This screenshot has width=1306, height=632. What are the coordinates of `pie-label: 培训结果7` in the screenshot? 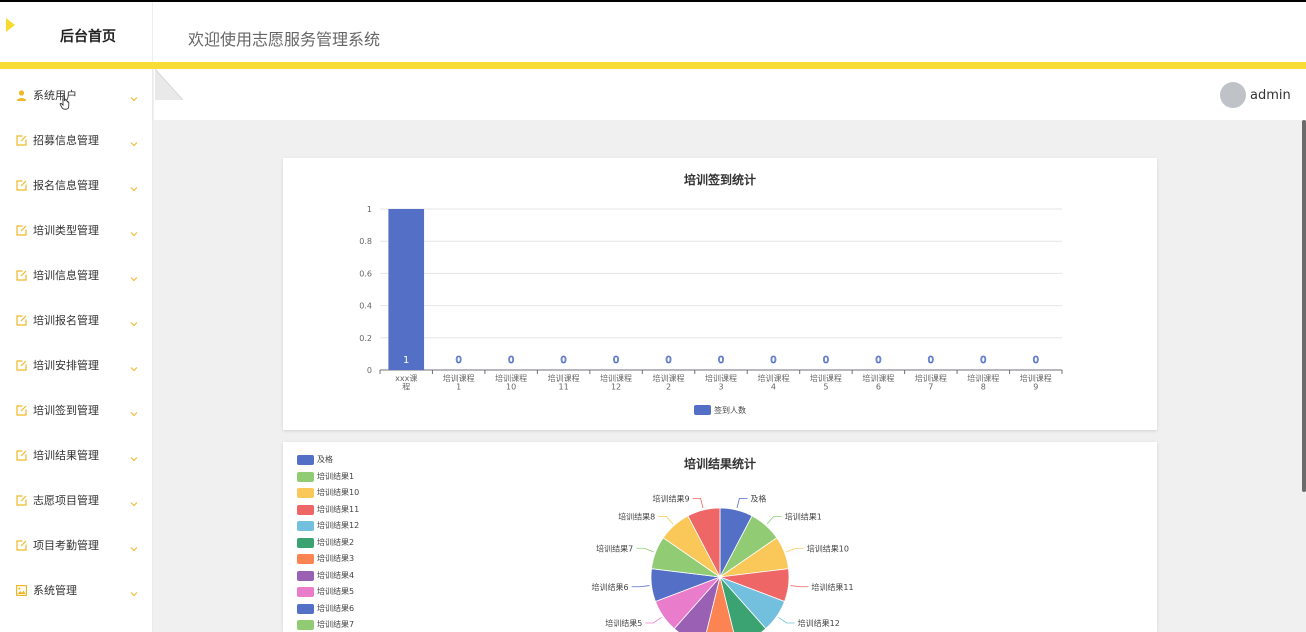 It's located at (614, 548).